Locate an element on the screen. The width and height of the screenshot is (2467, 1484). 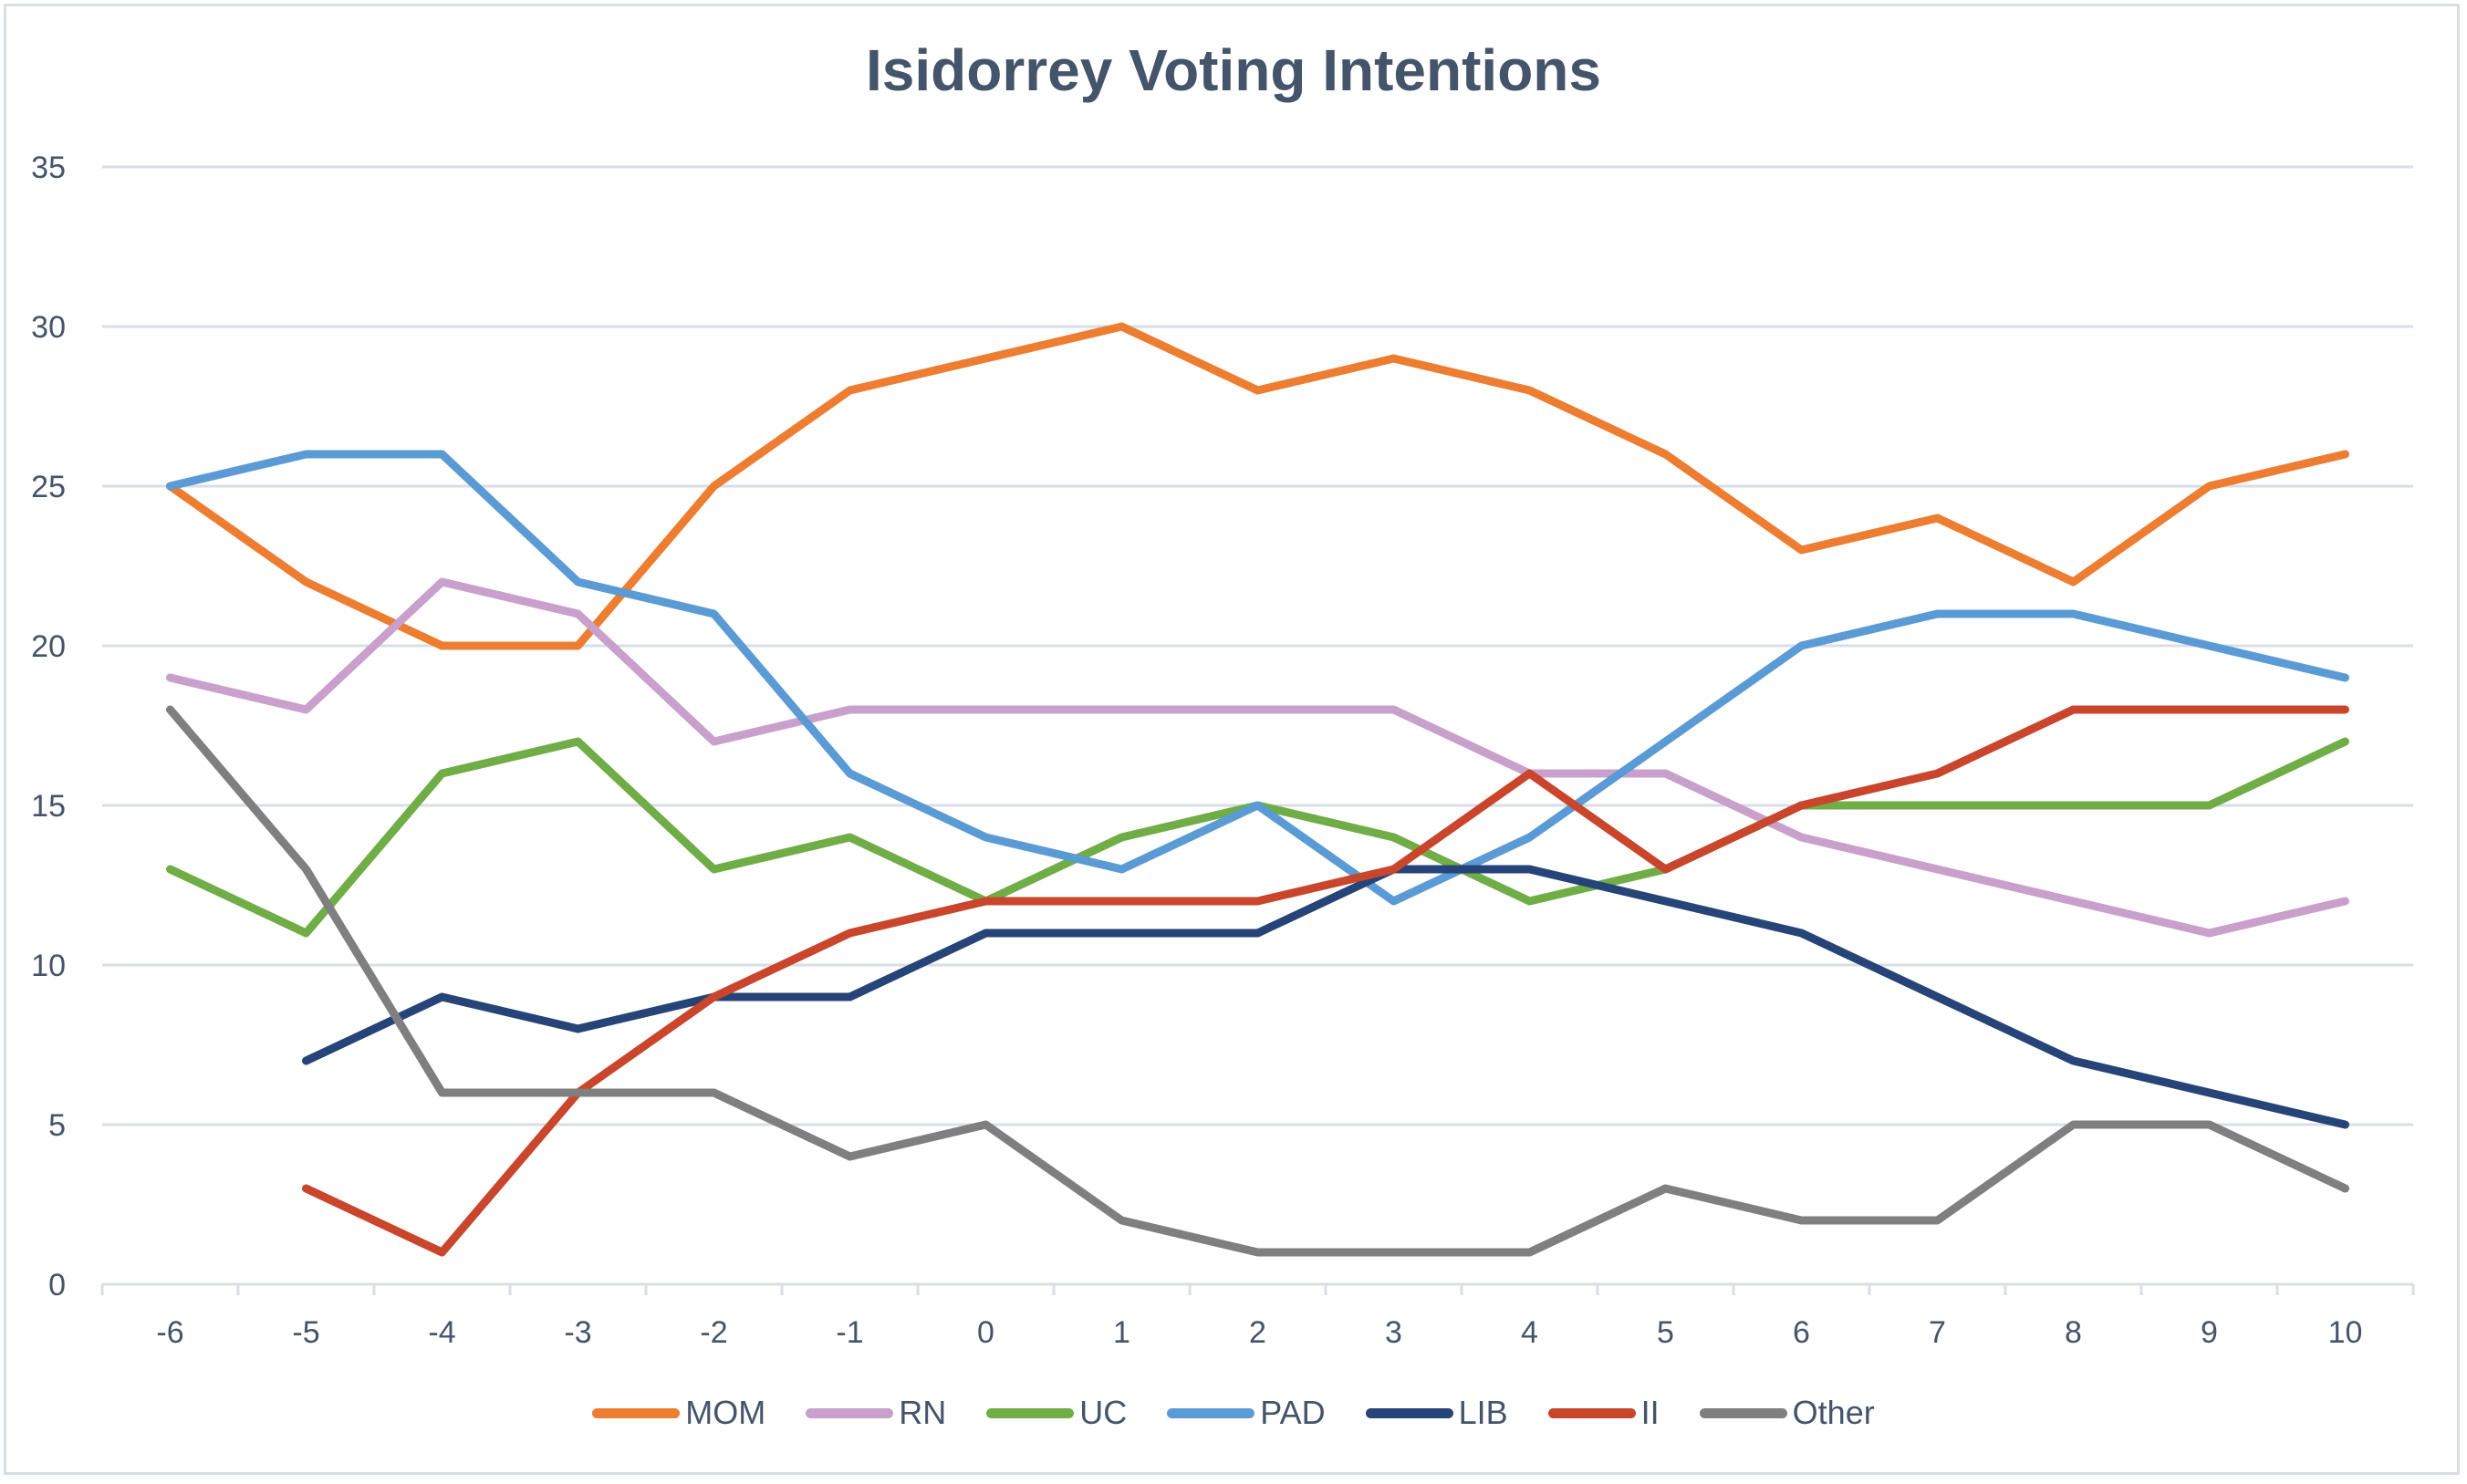
x-tick-label: 8 is located at coordinates (2074, 1333).